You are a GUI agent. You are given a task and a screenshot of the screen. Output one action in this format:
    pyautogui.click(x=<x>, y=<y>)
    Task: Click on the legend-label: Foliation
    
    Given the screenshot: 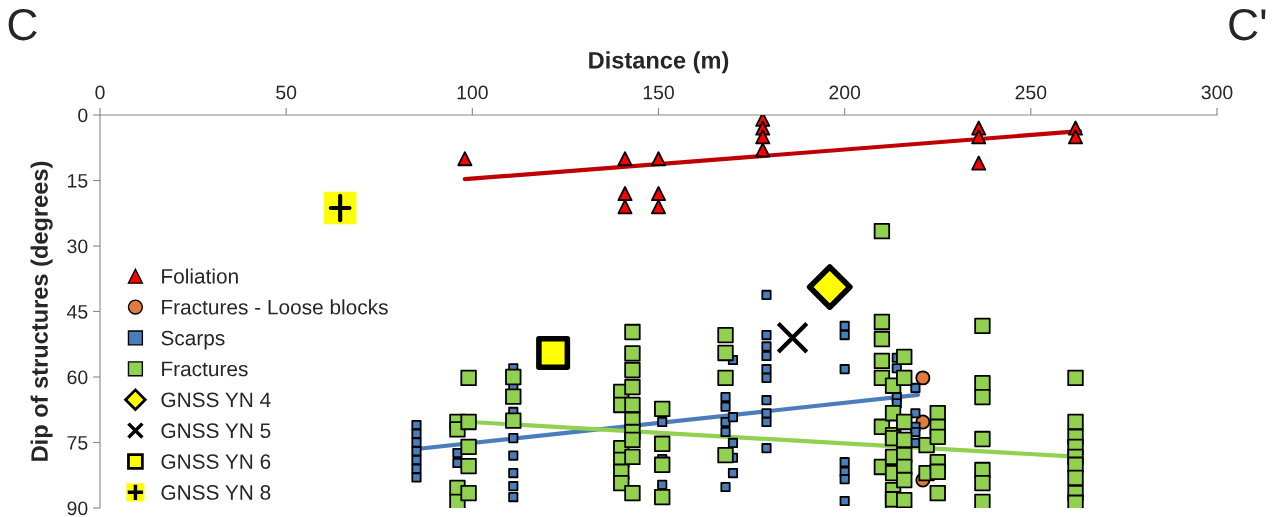 What is the action you would take?
    pyautogui.click(x=200, y=276)
    